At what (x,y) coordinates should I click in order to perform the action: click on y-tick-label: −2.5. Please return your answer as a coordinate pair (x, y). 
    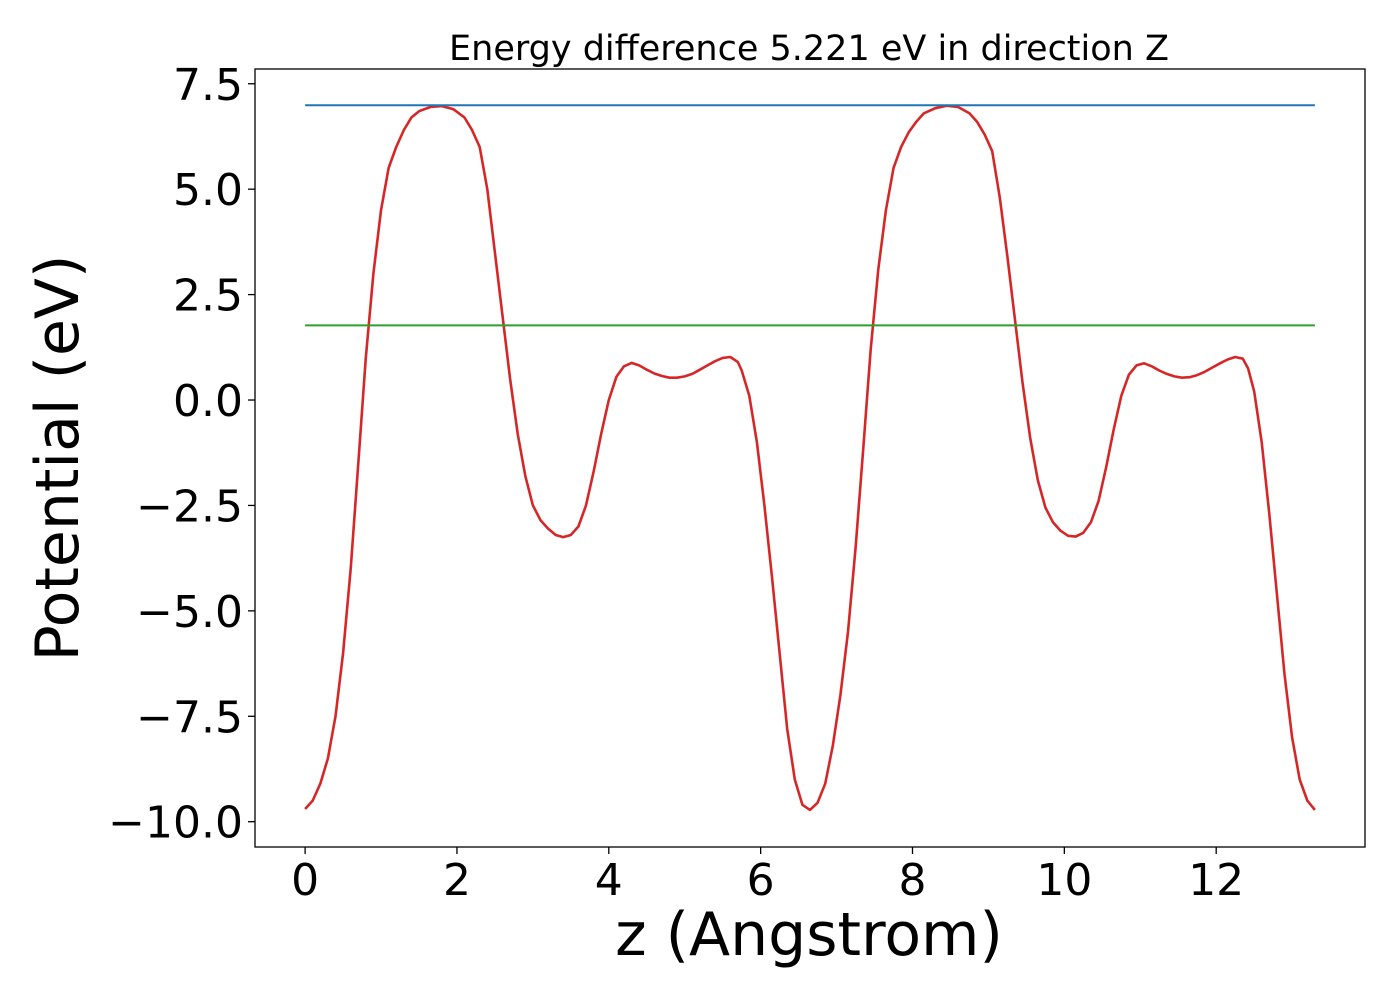
    Looking at the image, I should click on (189, 506).